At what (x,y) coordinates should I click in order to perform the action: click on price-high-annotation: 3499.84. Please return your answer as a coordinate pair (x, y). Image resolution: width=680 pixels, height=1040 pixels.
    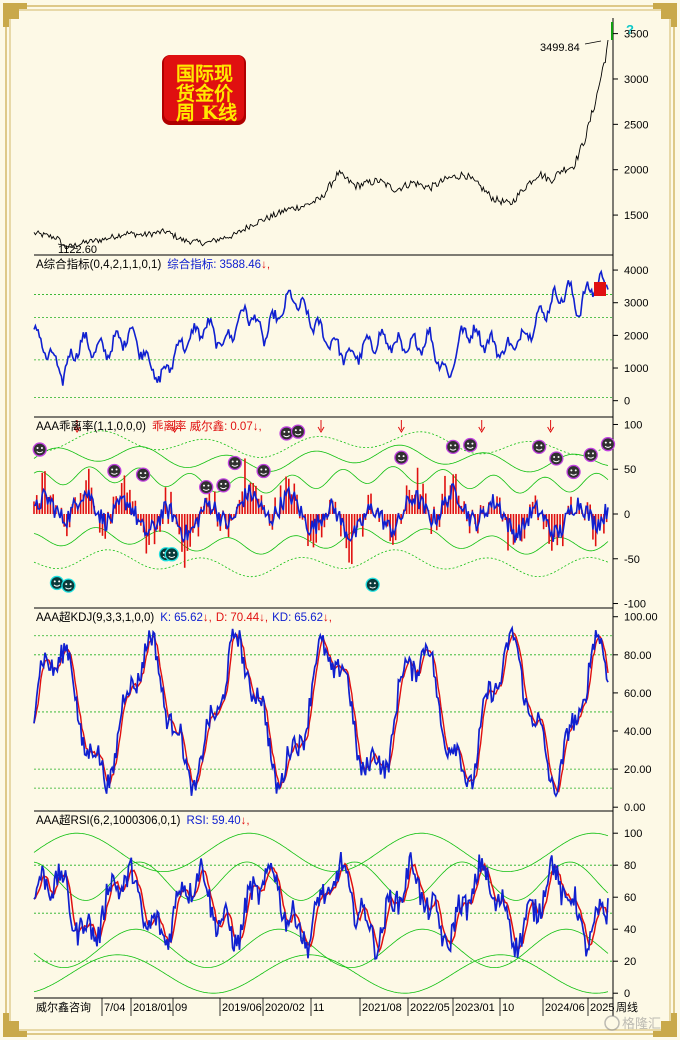
    Looking at the image, I should click on (560, 48).